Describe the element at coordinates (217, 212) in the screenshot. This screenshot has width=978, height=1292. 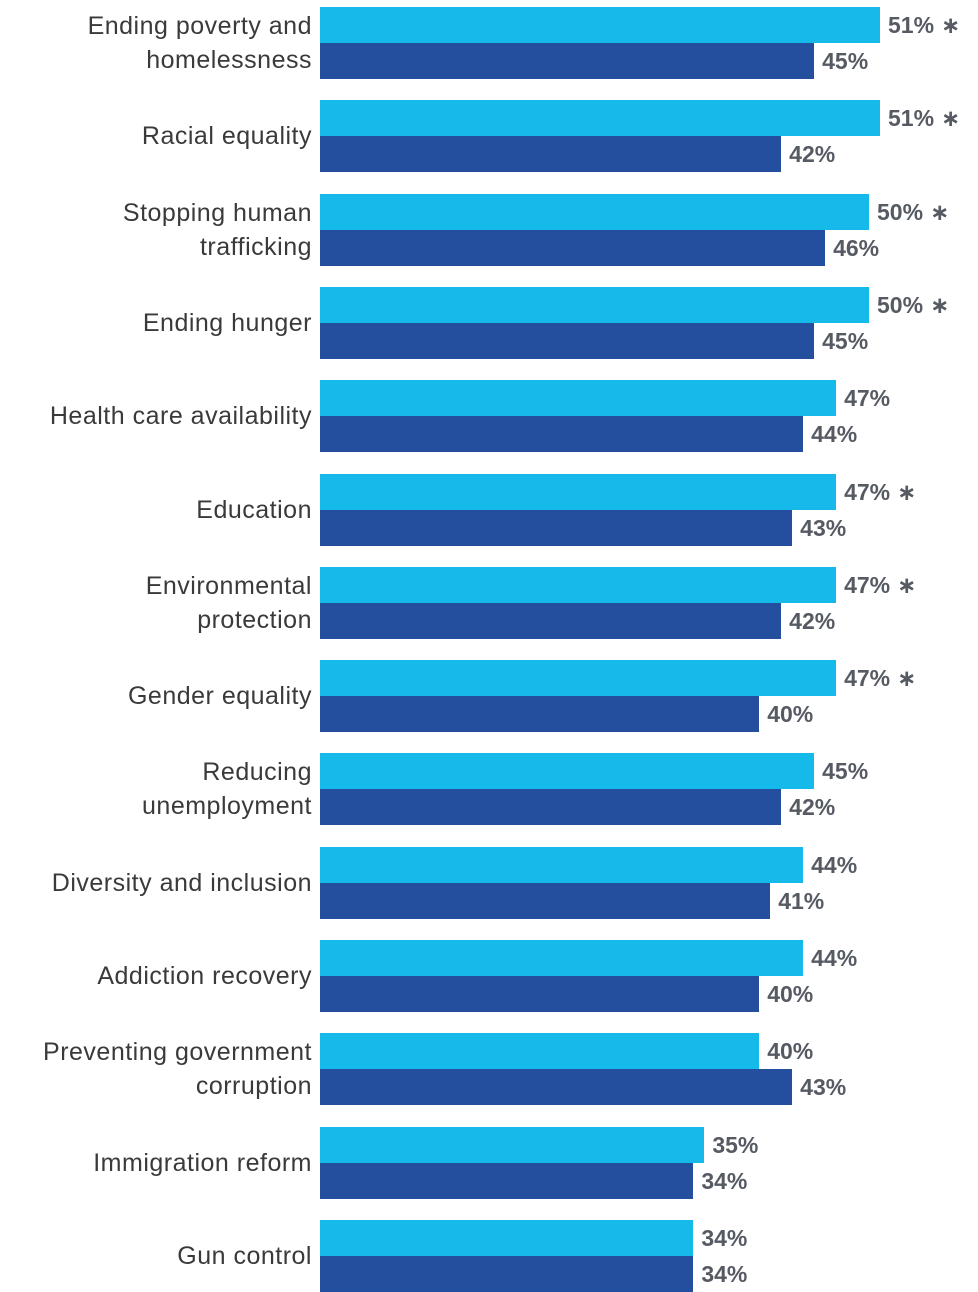
I see `category-label-line: Stopping human` at that location.